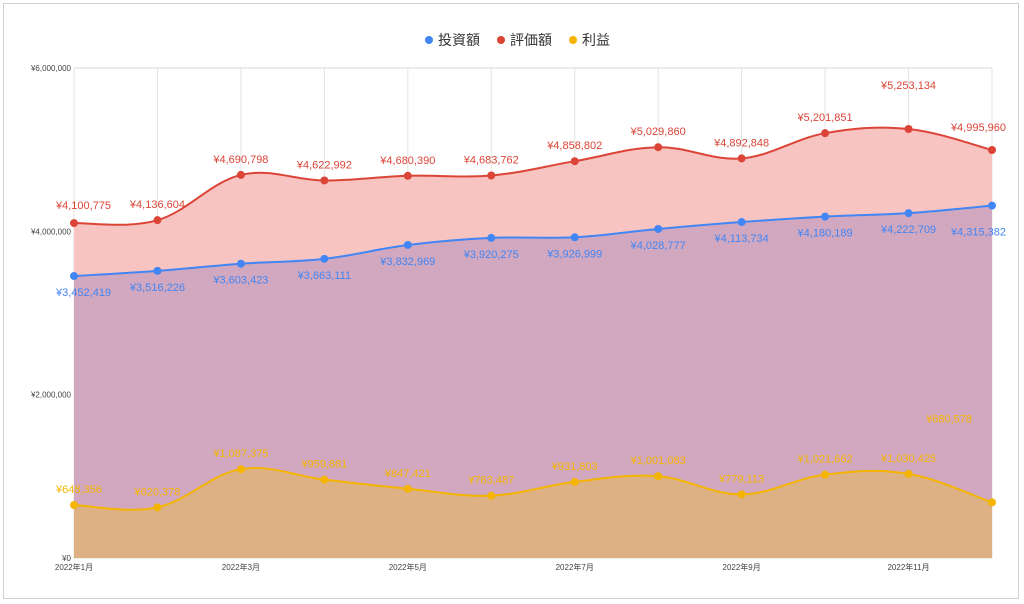  I want to click on data-label-投資額: ¥4,028,777, so click(658, 246).